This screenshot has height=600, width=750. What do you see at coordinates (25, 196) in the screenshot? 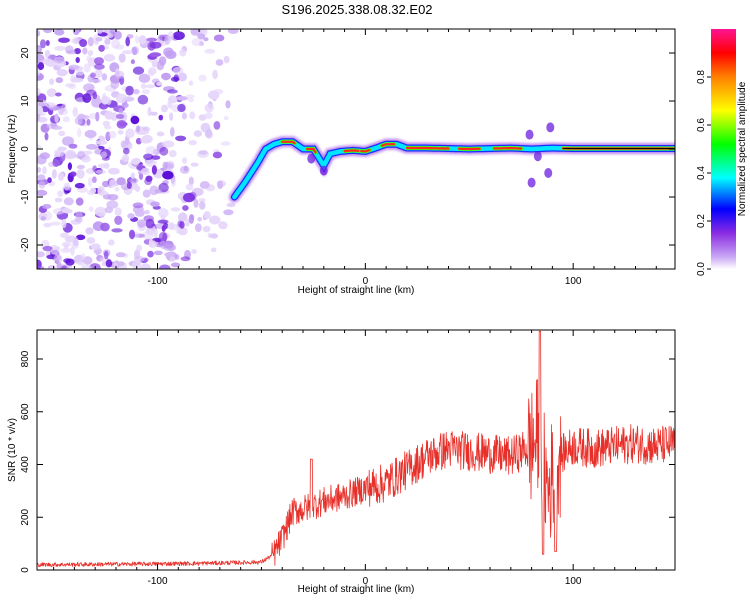
I see `y-tick-label: -10` at bounding box center [25, 196].